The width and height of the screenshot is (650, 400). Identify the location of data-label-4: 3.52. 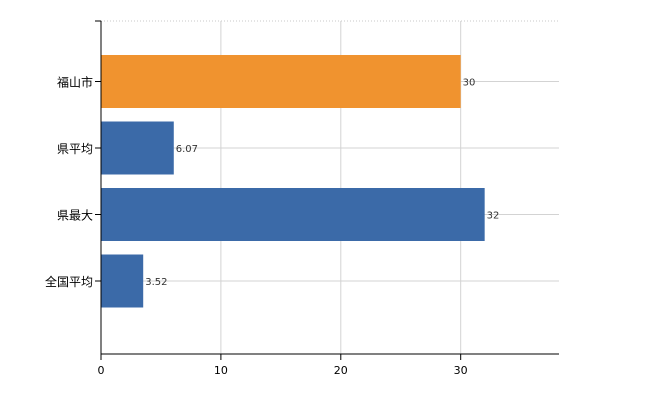
(156, 282).